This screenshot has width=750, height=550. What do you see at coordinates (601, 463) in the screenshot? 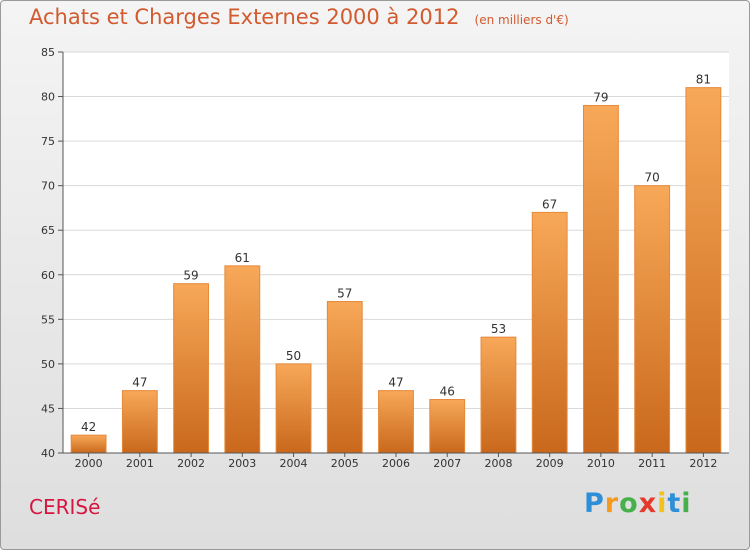
I see `x-tick-label: 2010` at bounding box center [601, 463].